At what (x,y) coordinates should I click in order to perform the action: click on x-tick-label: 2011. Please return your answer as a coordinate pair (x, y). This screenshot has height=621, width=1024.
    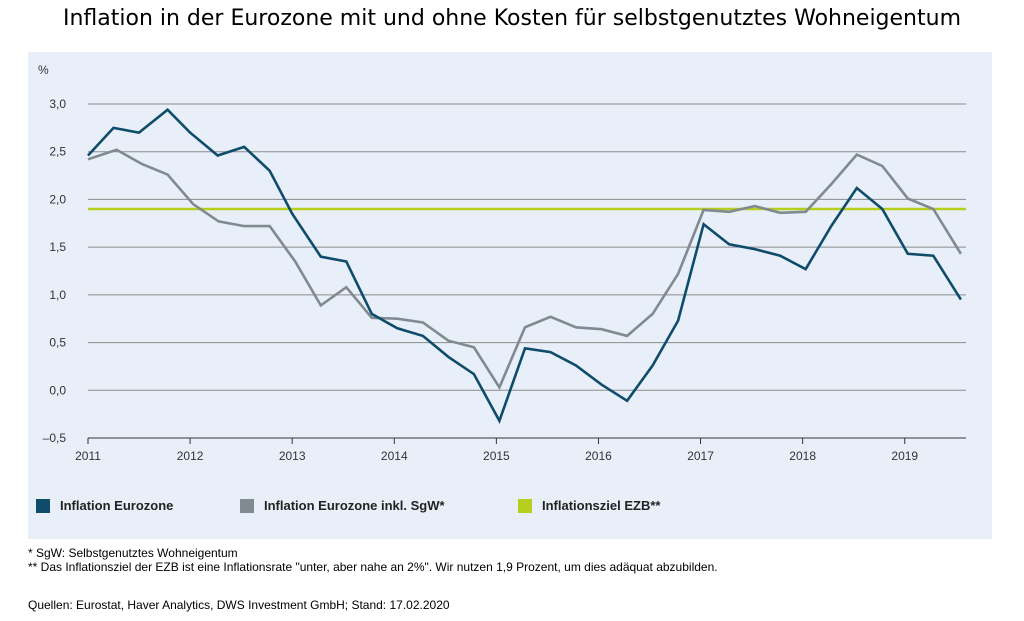
    Looking at the image, I should click on (88, 456).